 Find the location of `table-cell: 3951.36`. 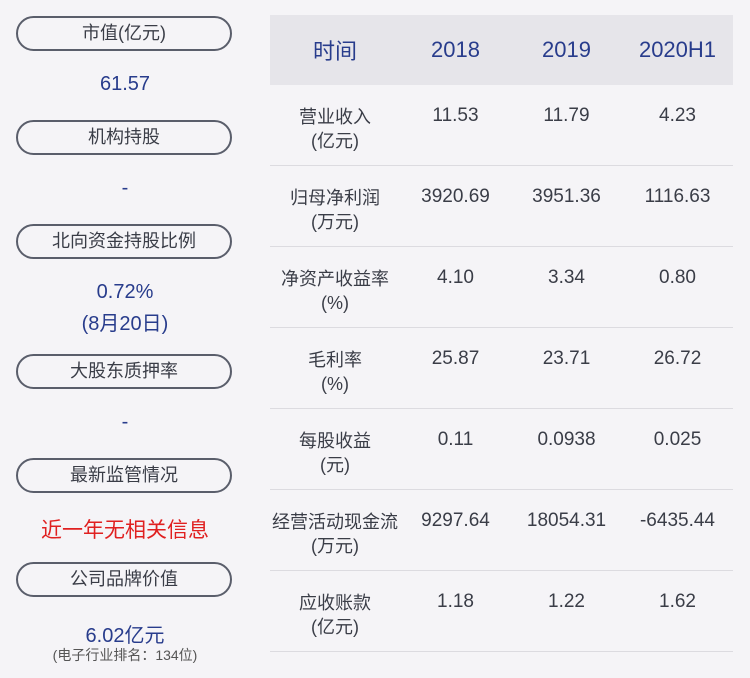

table-cell: 3951.36 is located at coordinates (566, 196).